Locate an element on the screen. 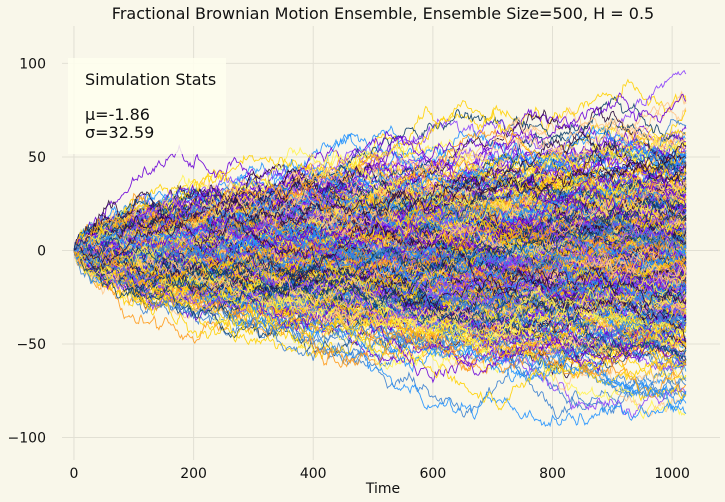 The width and height of the screenshot is (725, 502). y-tick-label: 100 is located at coordinates (32, 64).